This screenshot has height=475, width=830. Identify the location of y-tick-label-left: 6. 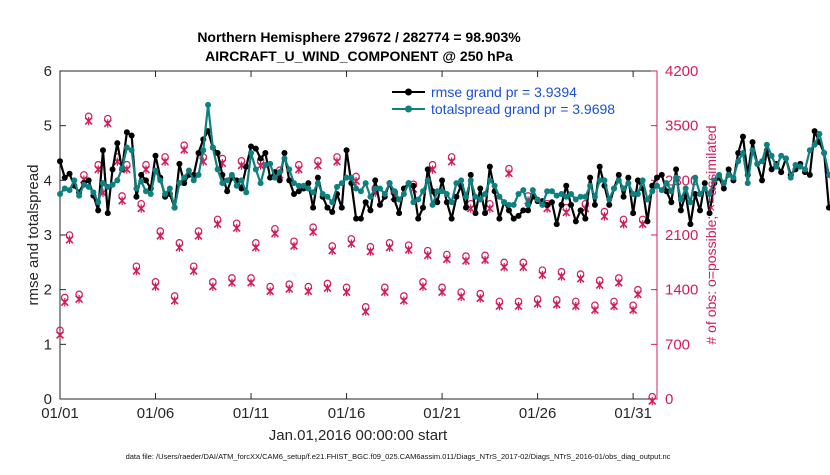
(48, 71).